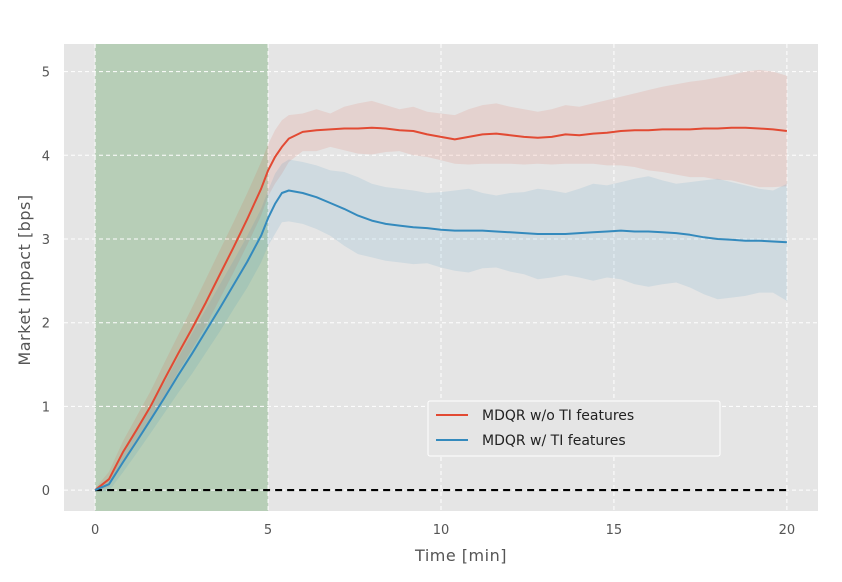 Image resolution: width=842 pixels, height=582 pixels. What do you see at coordinates (46, 491) in the screenshot?
I see `y-tick-label: 0` at bounding box center [46, 491].